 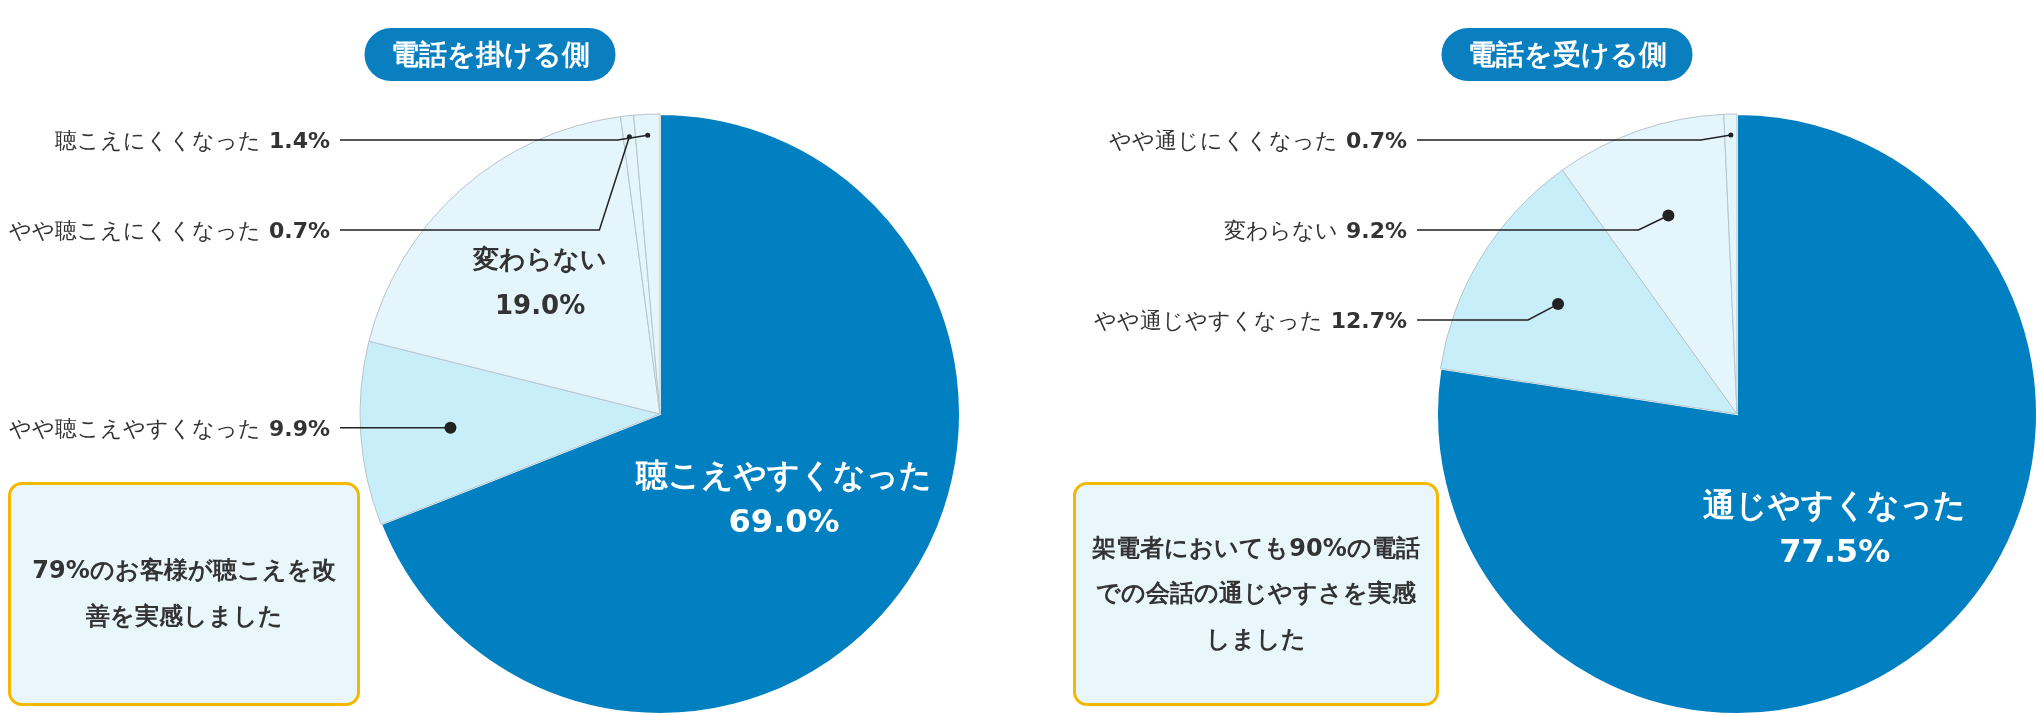 What do you see at coordinates (134, 230) in the screenshot?
I see `slice-label: やや聴こえにくくなった` at bounding box center [134, 230].